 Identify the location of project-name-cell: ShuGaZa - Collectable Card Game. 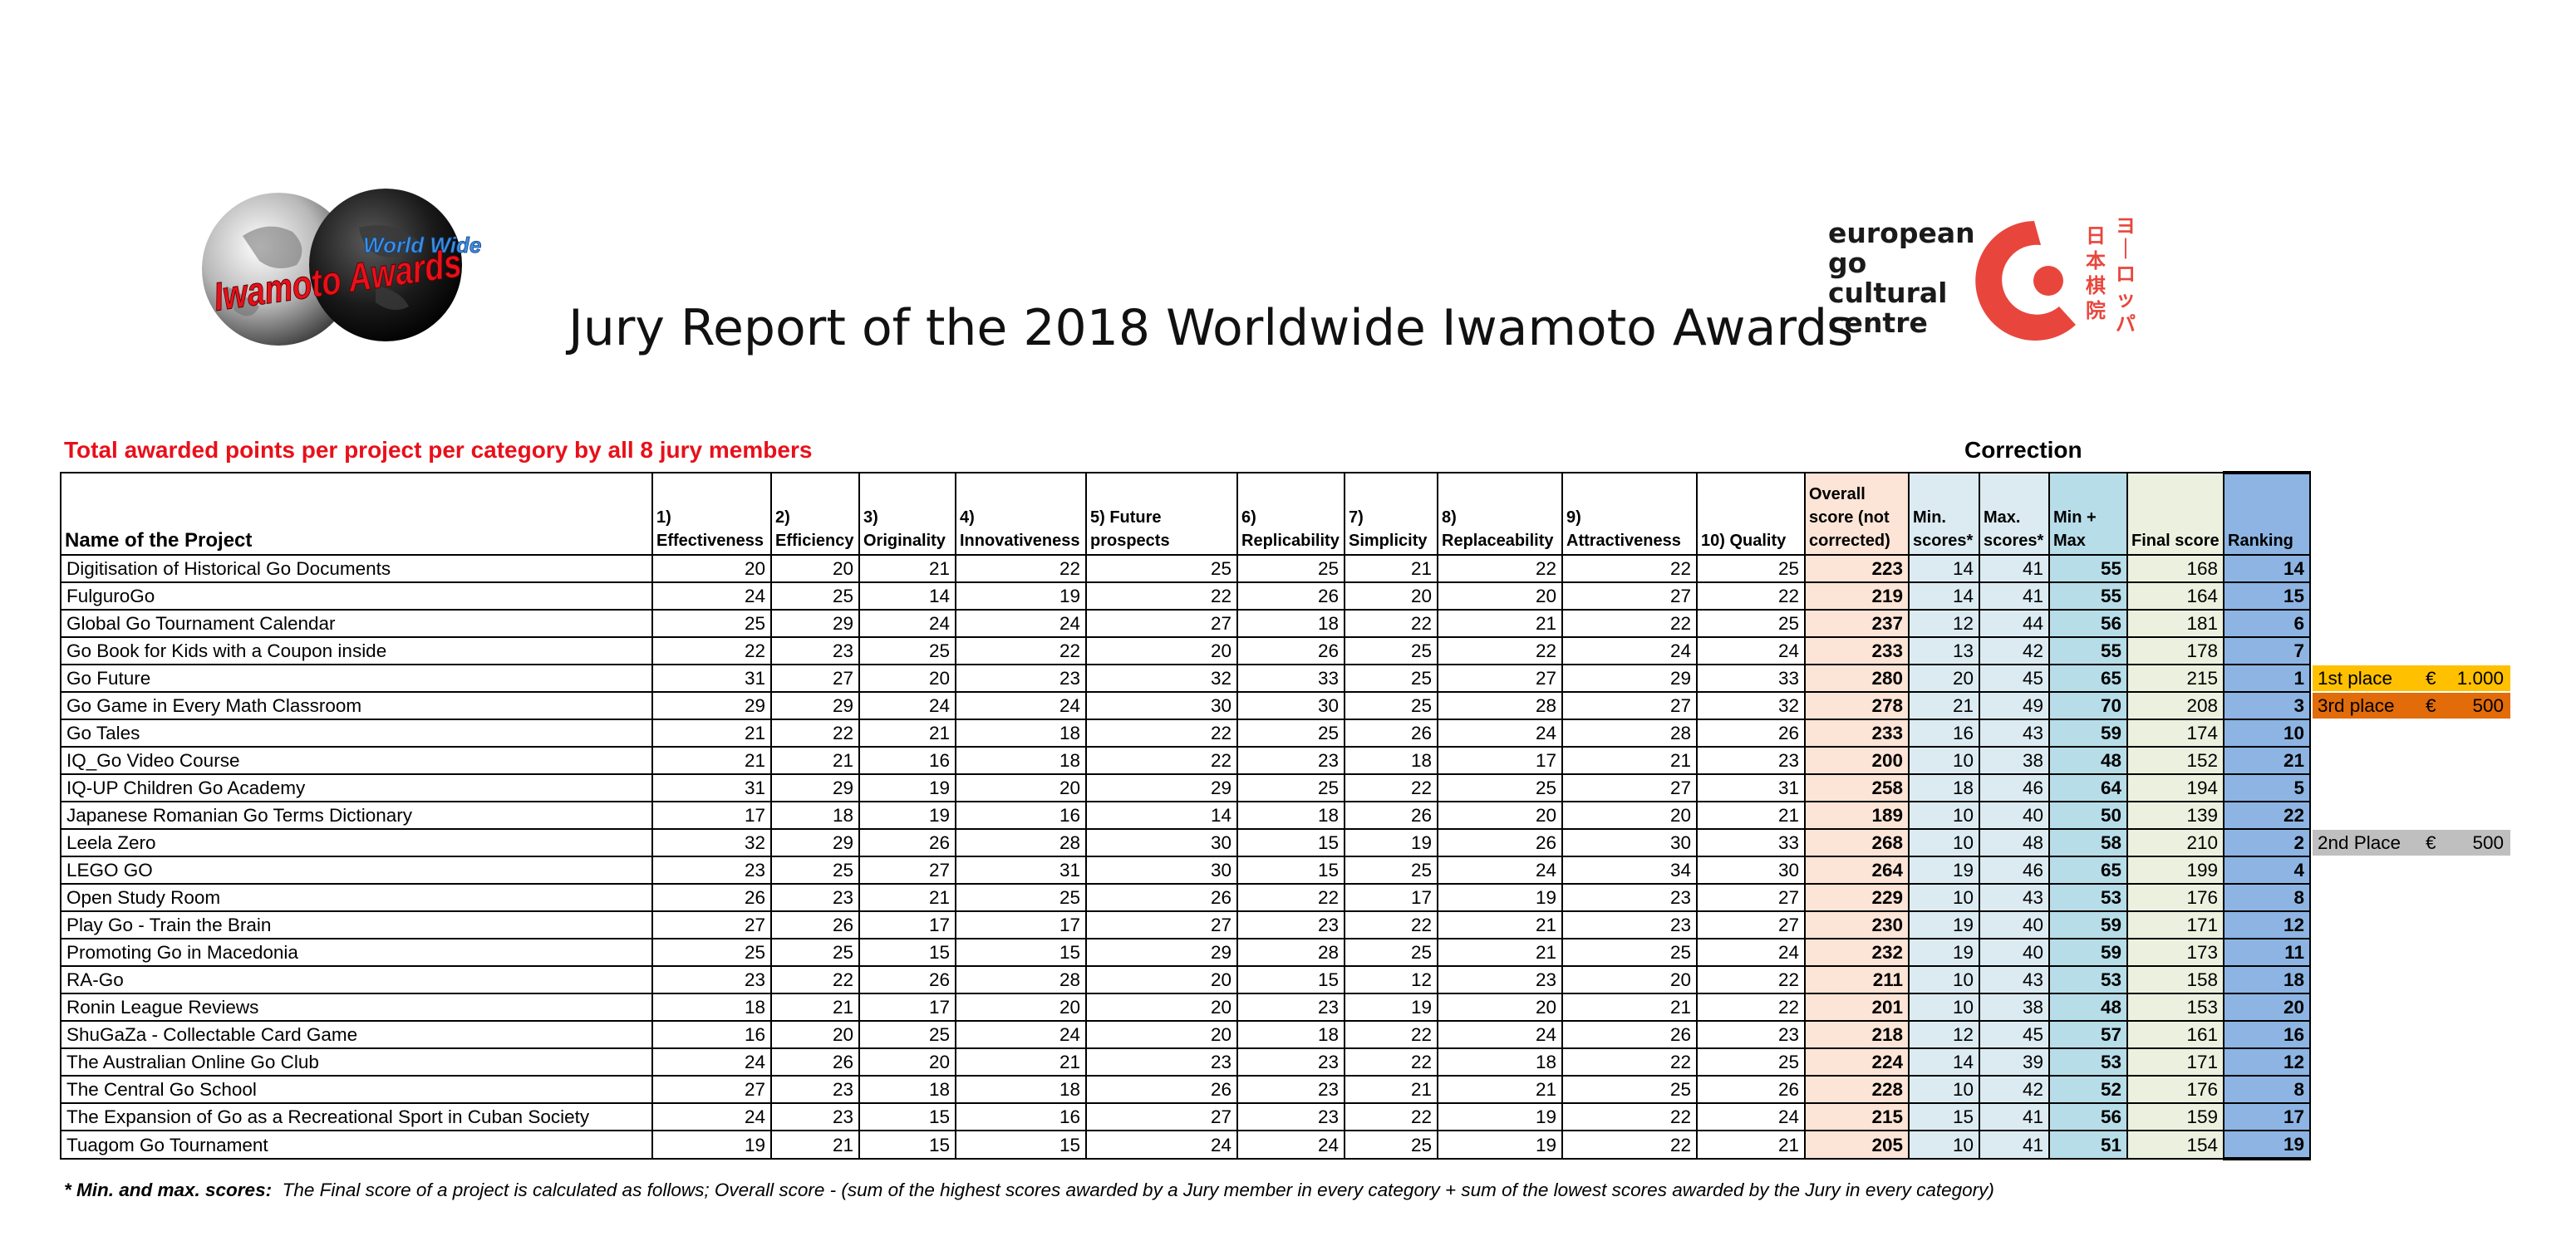
(356, 1034).